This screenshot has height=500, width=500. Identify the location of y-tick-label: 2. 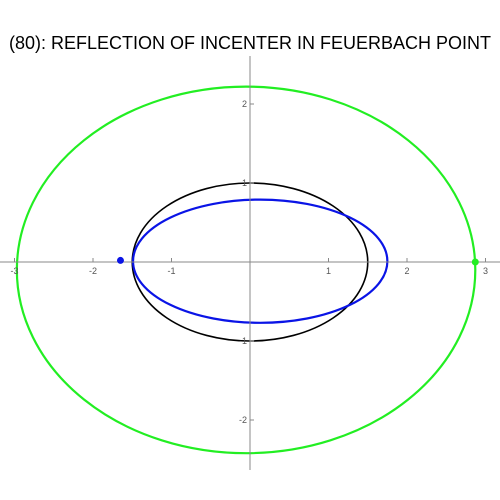
(244, 104).